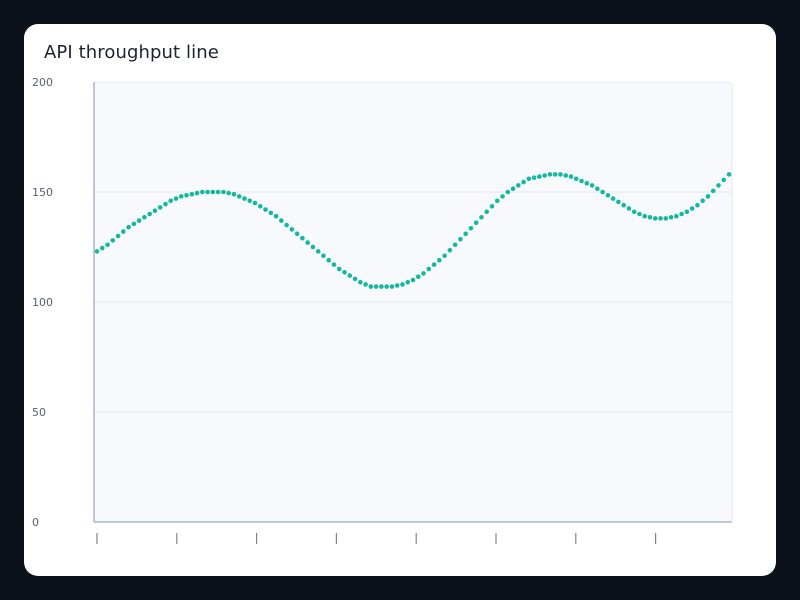  What do you see at coordinates (39, 412) in the screenshot?
I see `y-tick-label: 50` at bounding box center [39, 412].